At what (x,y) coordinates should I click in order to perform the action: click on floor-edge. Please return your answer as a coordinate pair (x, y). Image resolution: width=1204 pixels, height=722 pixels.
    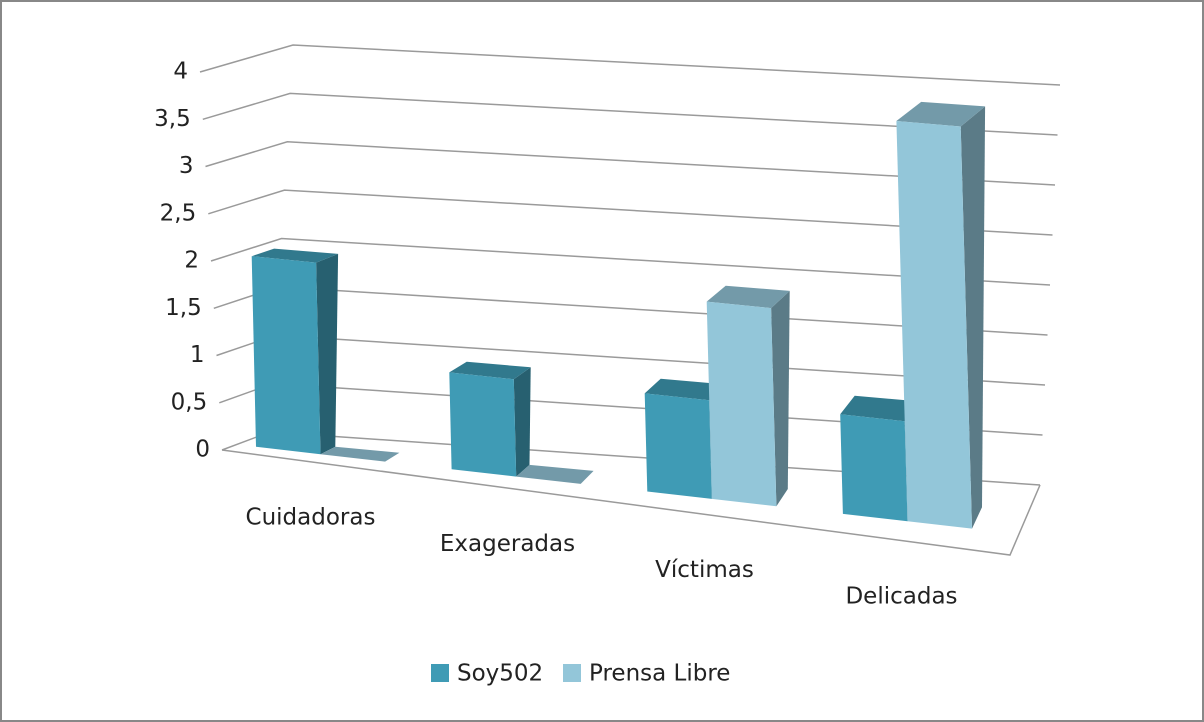
    Looking at the image, I should click on (631, 502).